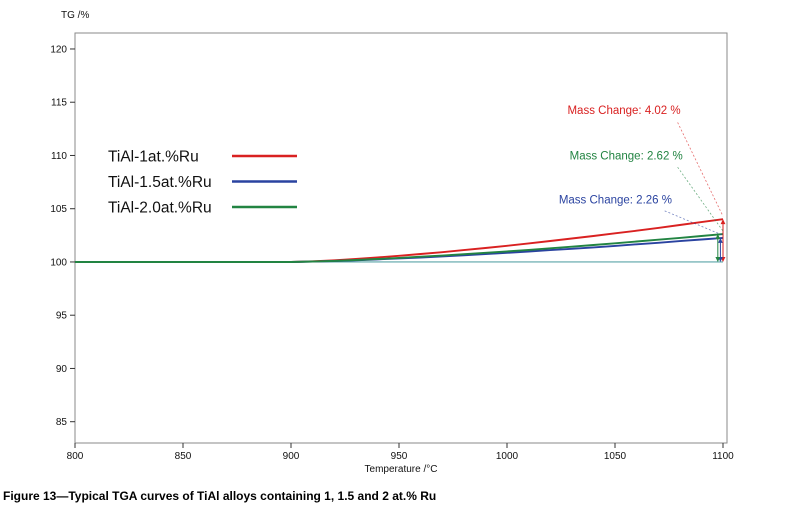  What do you see at coordinates (291, 456) in the screenshot?
I see `x-tick-label: 900` at bounding box center [291, 456].